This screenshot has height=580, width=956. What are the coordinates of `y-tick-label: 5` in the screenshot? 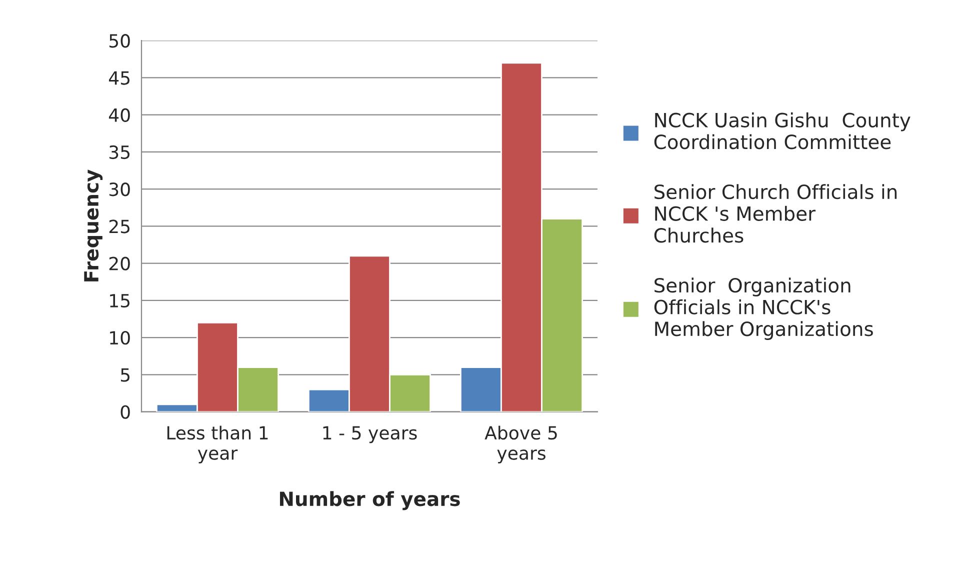 It's located at (125, 375).